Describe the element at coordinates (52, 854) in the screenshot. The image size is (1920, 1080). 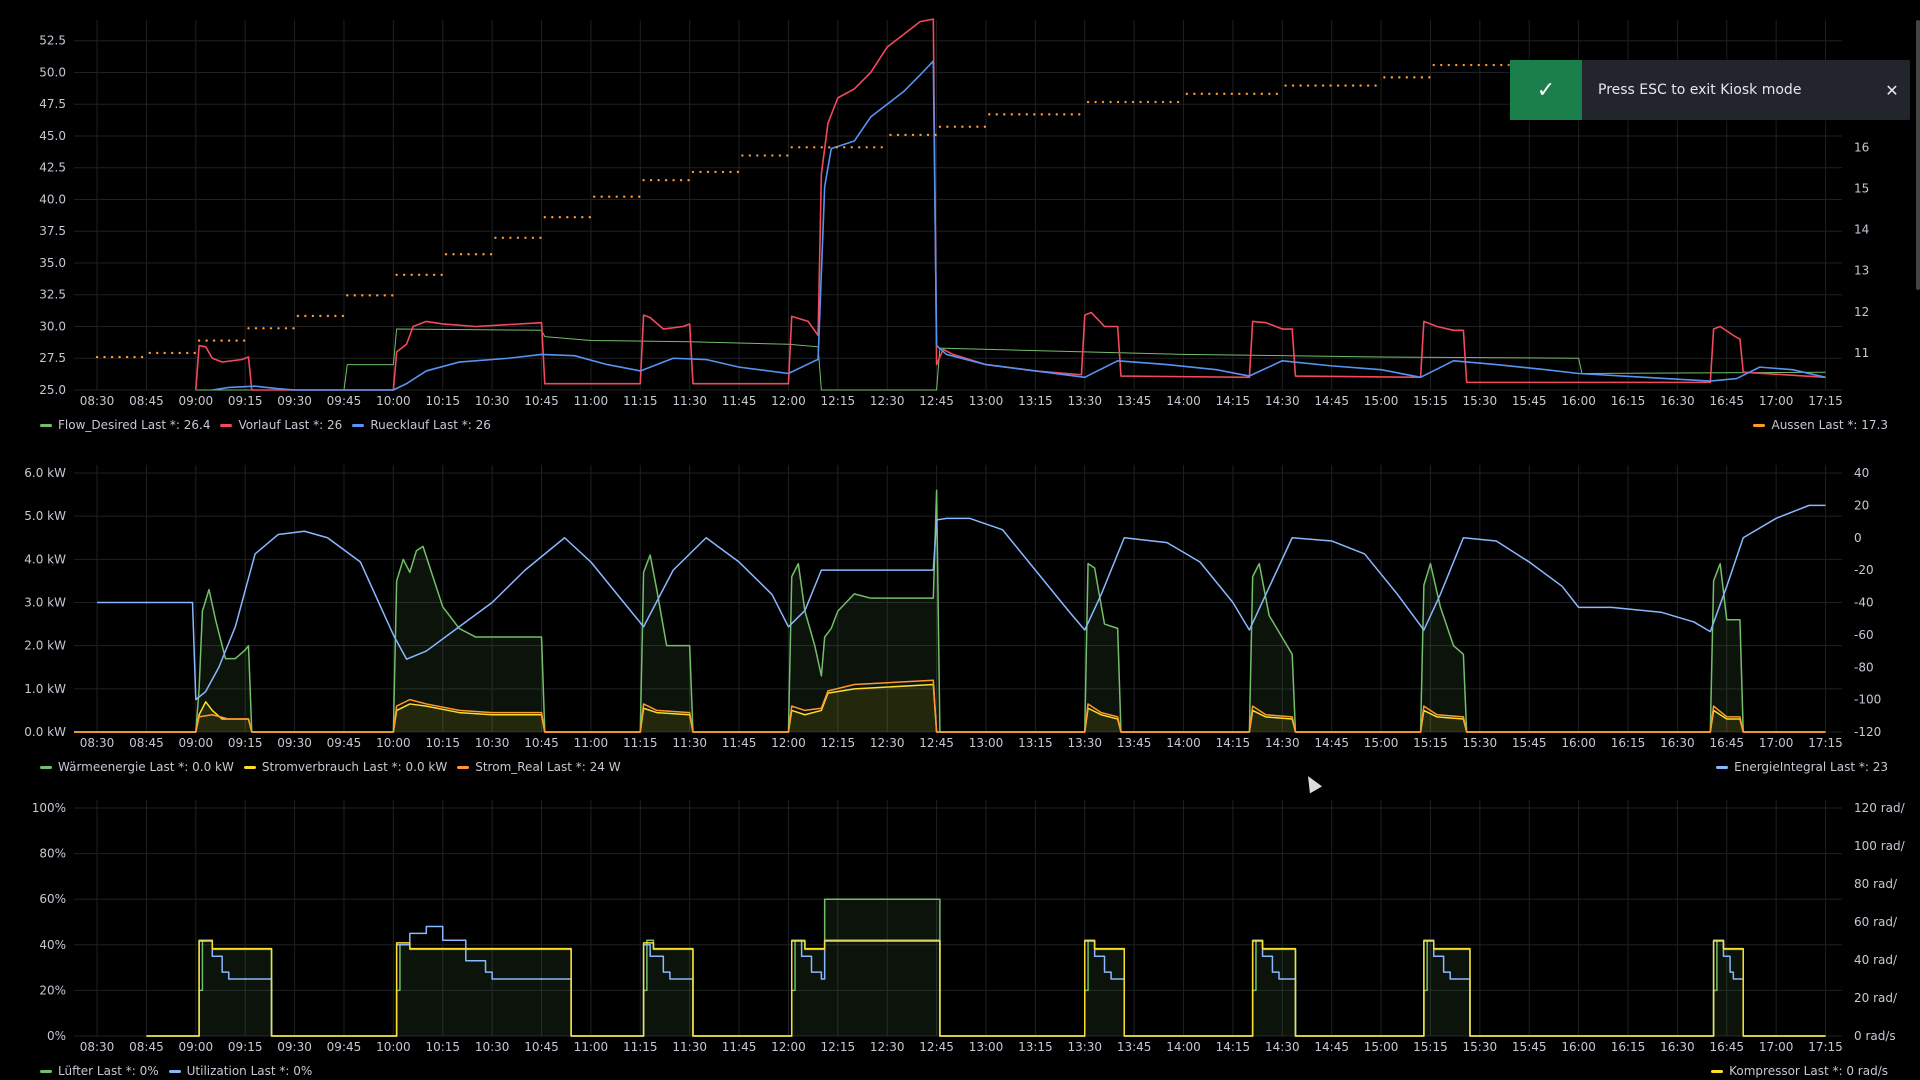
I see `y-left-tick-label: 80%` at that location.